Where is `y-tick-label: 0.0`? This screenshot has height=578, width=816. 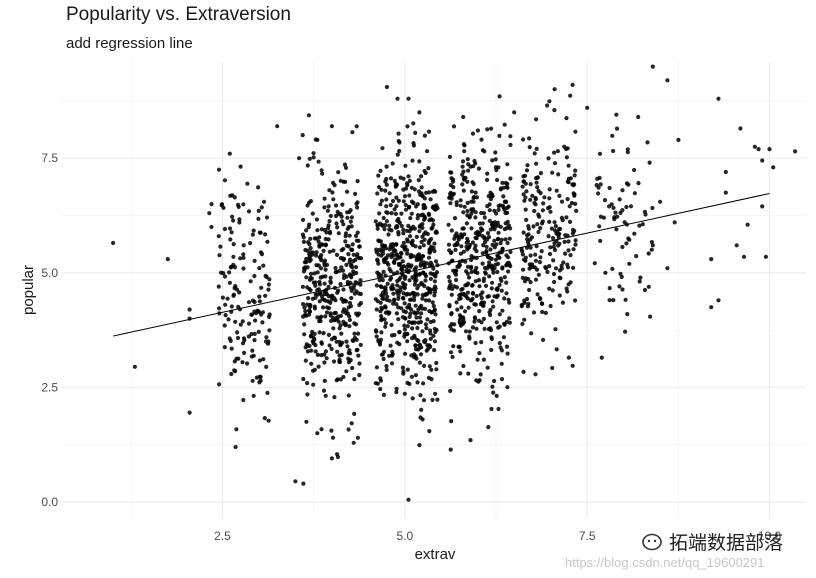
y-tick-label: 0.0 is located at coordinates (49, 502).